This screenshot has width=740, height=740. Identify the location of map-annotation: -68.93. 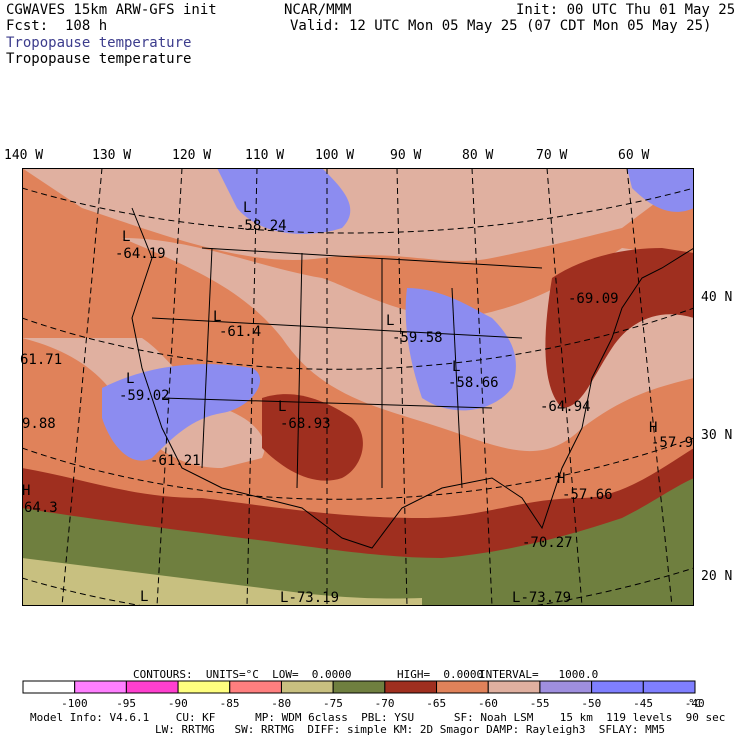
(305, 424).